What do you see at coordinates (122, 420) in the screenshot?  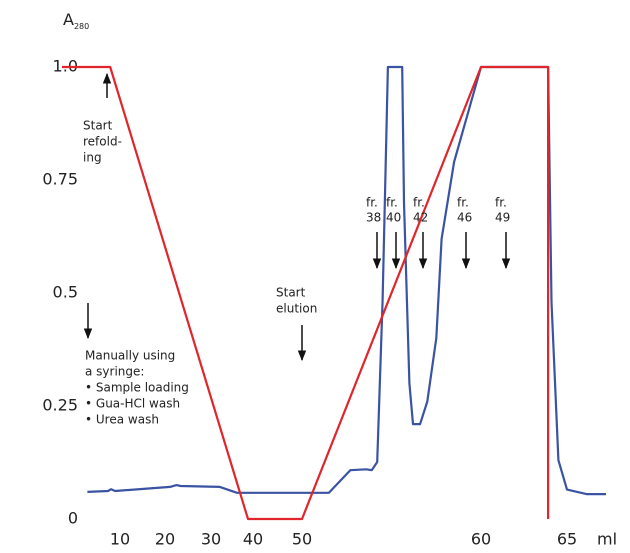 I see `annotation: • Urea wash` at bounding box center [122, 420].